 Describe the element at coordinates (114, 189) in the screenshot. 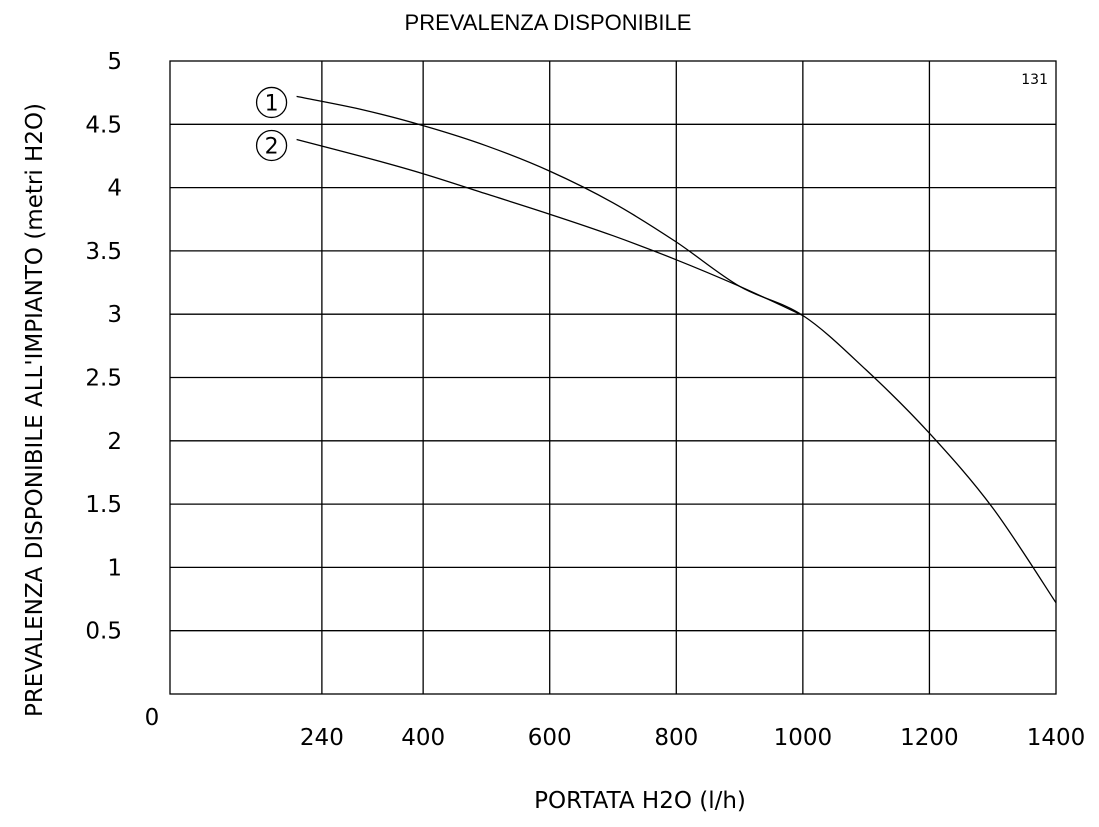

I see `y-tick-label: 4` at that location.